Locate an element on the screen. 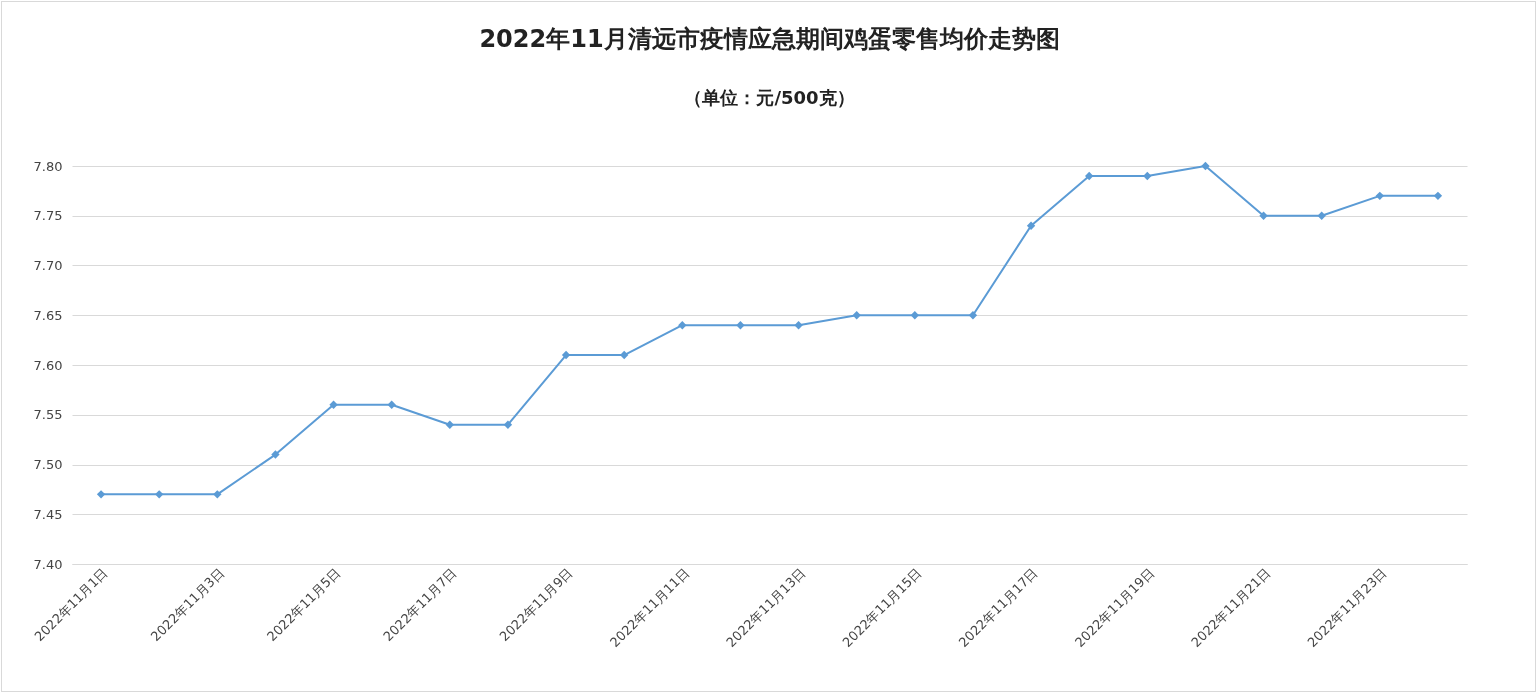  y-tick-label: 7.45 is located at coordinates (48, 514).